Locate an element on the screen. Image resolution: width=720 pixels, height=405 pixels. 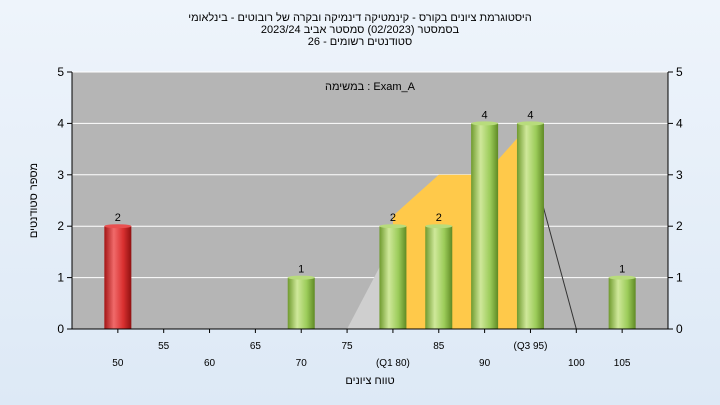
y-tick-label-left: 3 is located at coordinates (60, 175).